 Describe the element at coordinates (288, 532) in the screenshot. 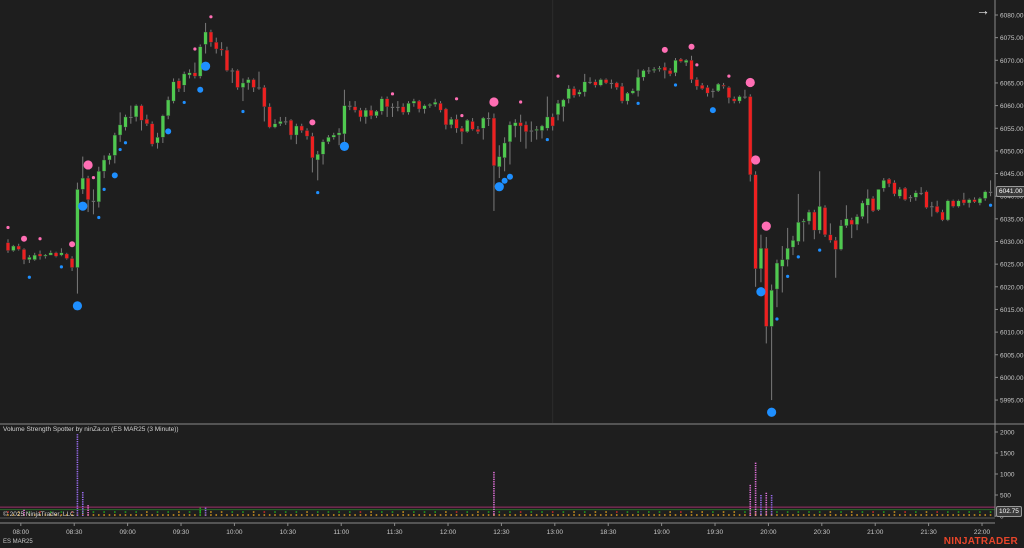

I see `time-tick-label: 10:30` at that location.